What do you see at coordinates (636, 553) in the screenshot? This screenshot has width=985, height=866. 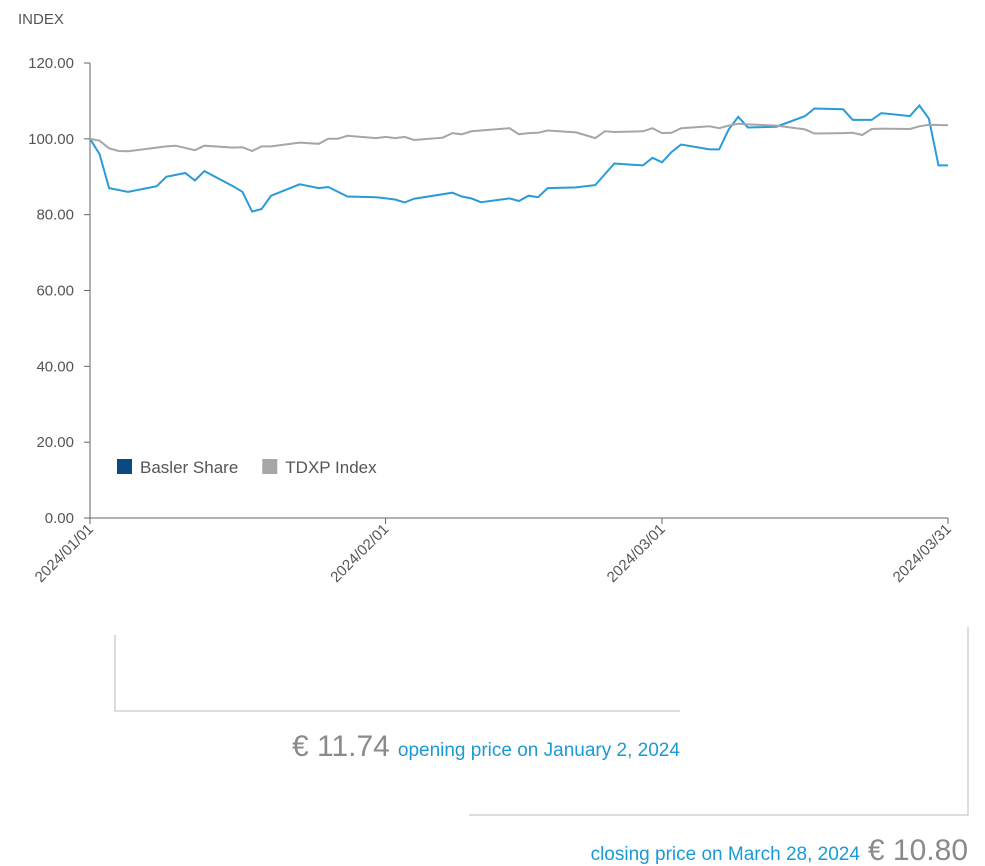 I see `x-tick-label: 2024/03/01` at bounding box center [636, 553].